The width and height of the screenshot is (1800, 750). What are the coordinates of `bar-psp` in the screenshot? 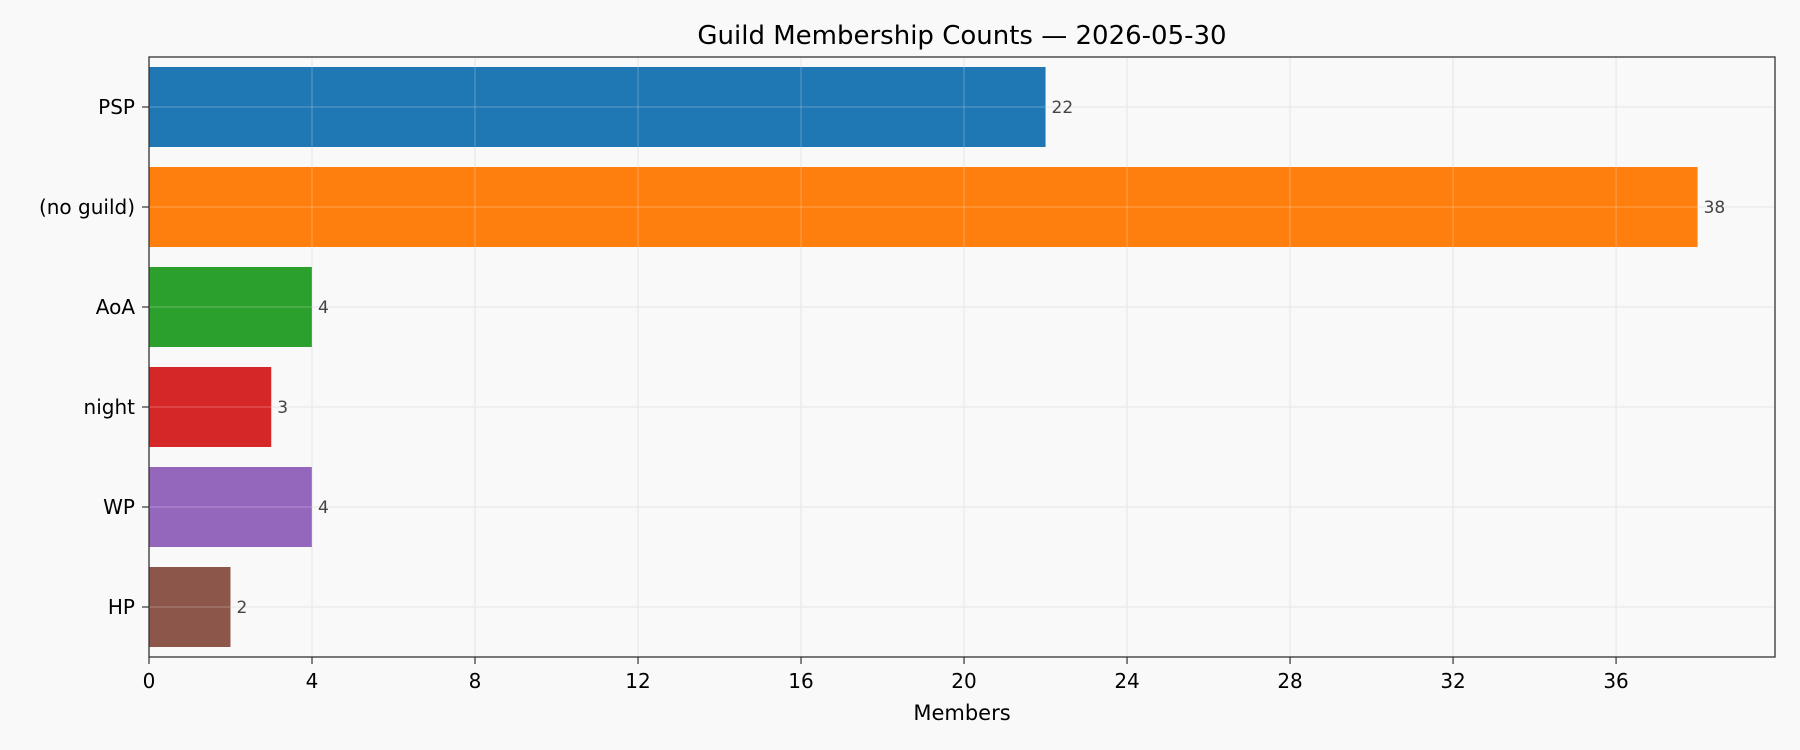 It's located at (597, 107).